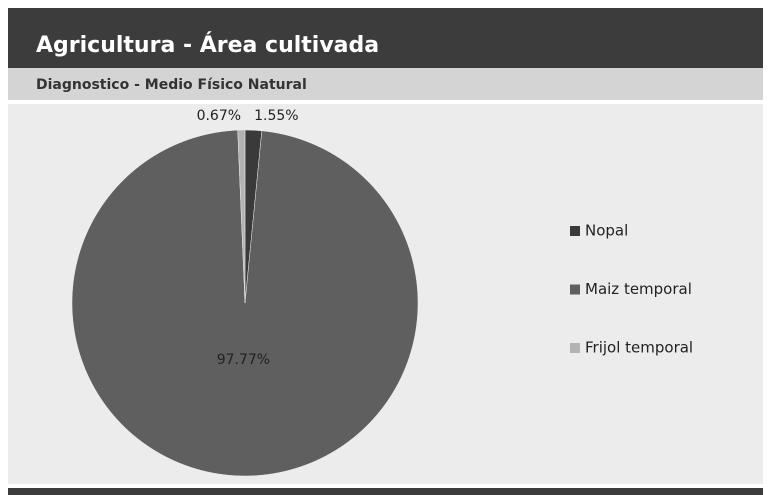  Describe the element at coordinates (638, 289) in the screenshot. I see `legend-label: Maiz temporal` at that location.